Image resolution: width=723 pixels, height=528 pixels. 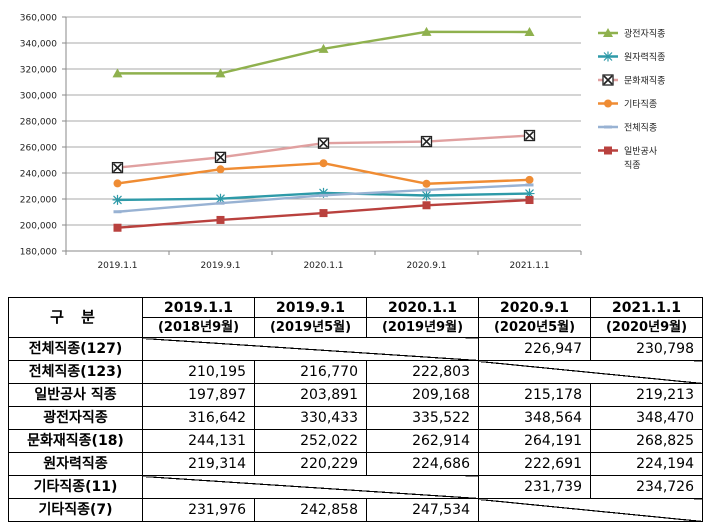 What do you see at coordinates (644, 57) in the screenshot?
I see `legend-label: 원자력직종` at bounding box center [644, 57].